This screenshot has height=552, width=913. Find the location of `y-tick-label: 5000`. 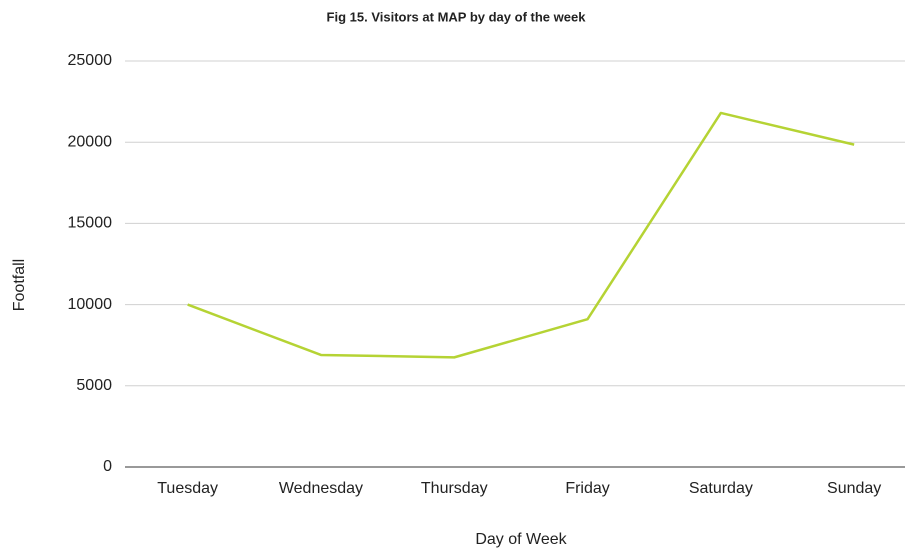

y-tick-label: 5000 is located at coordinates (94, 385).